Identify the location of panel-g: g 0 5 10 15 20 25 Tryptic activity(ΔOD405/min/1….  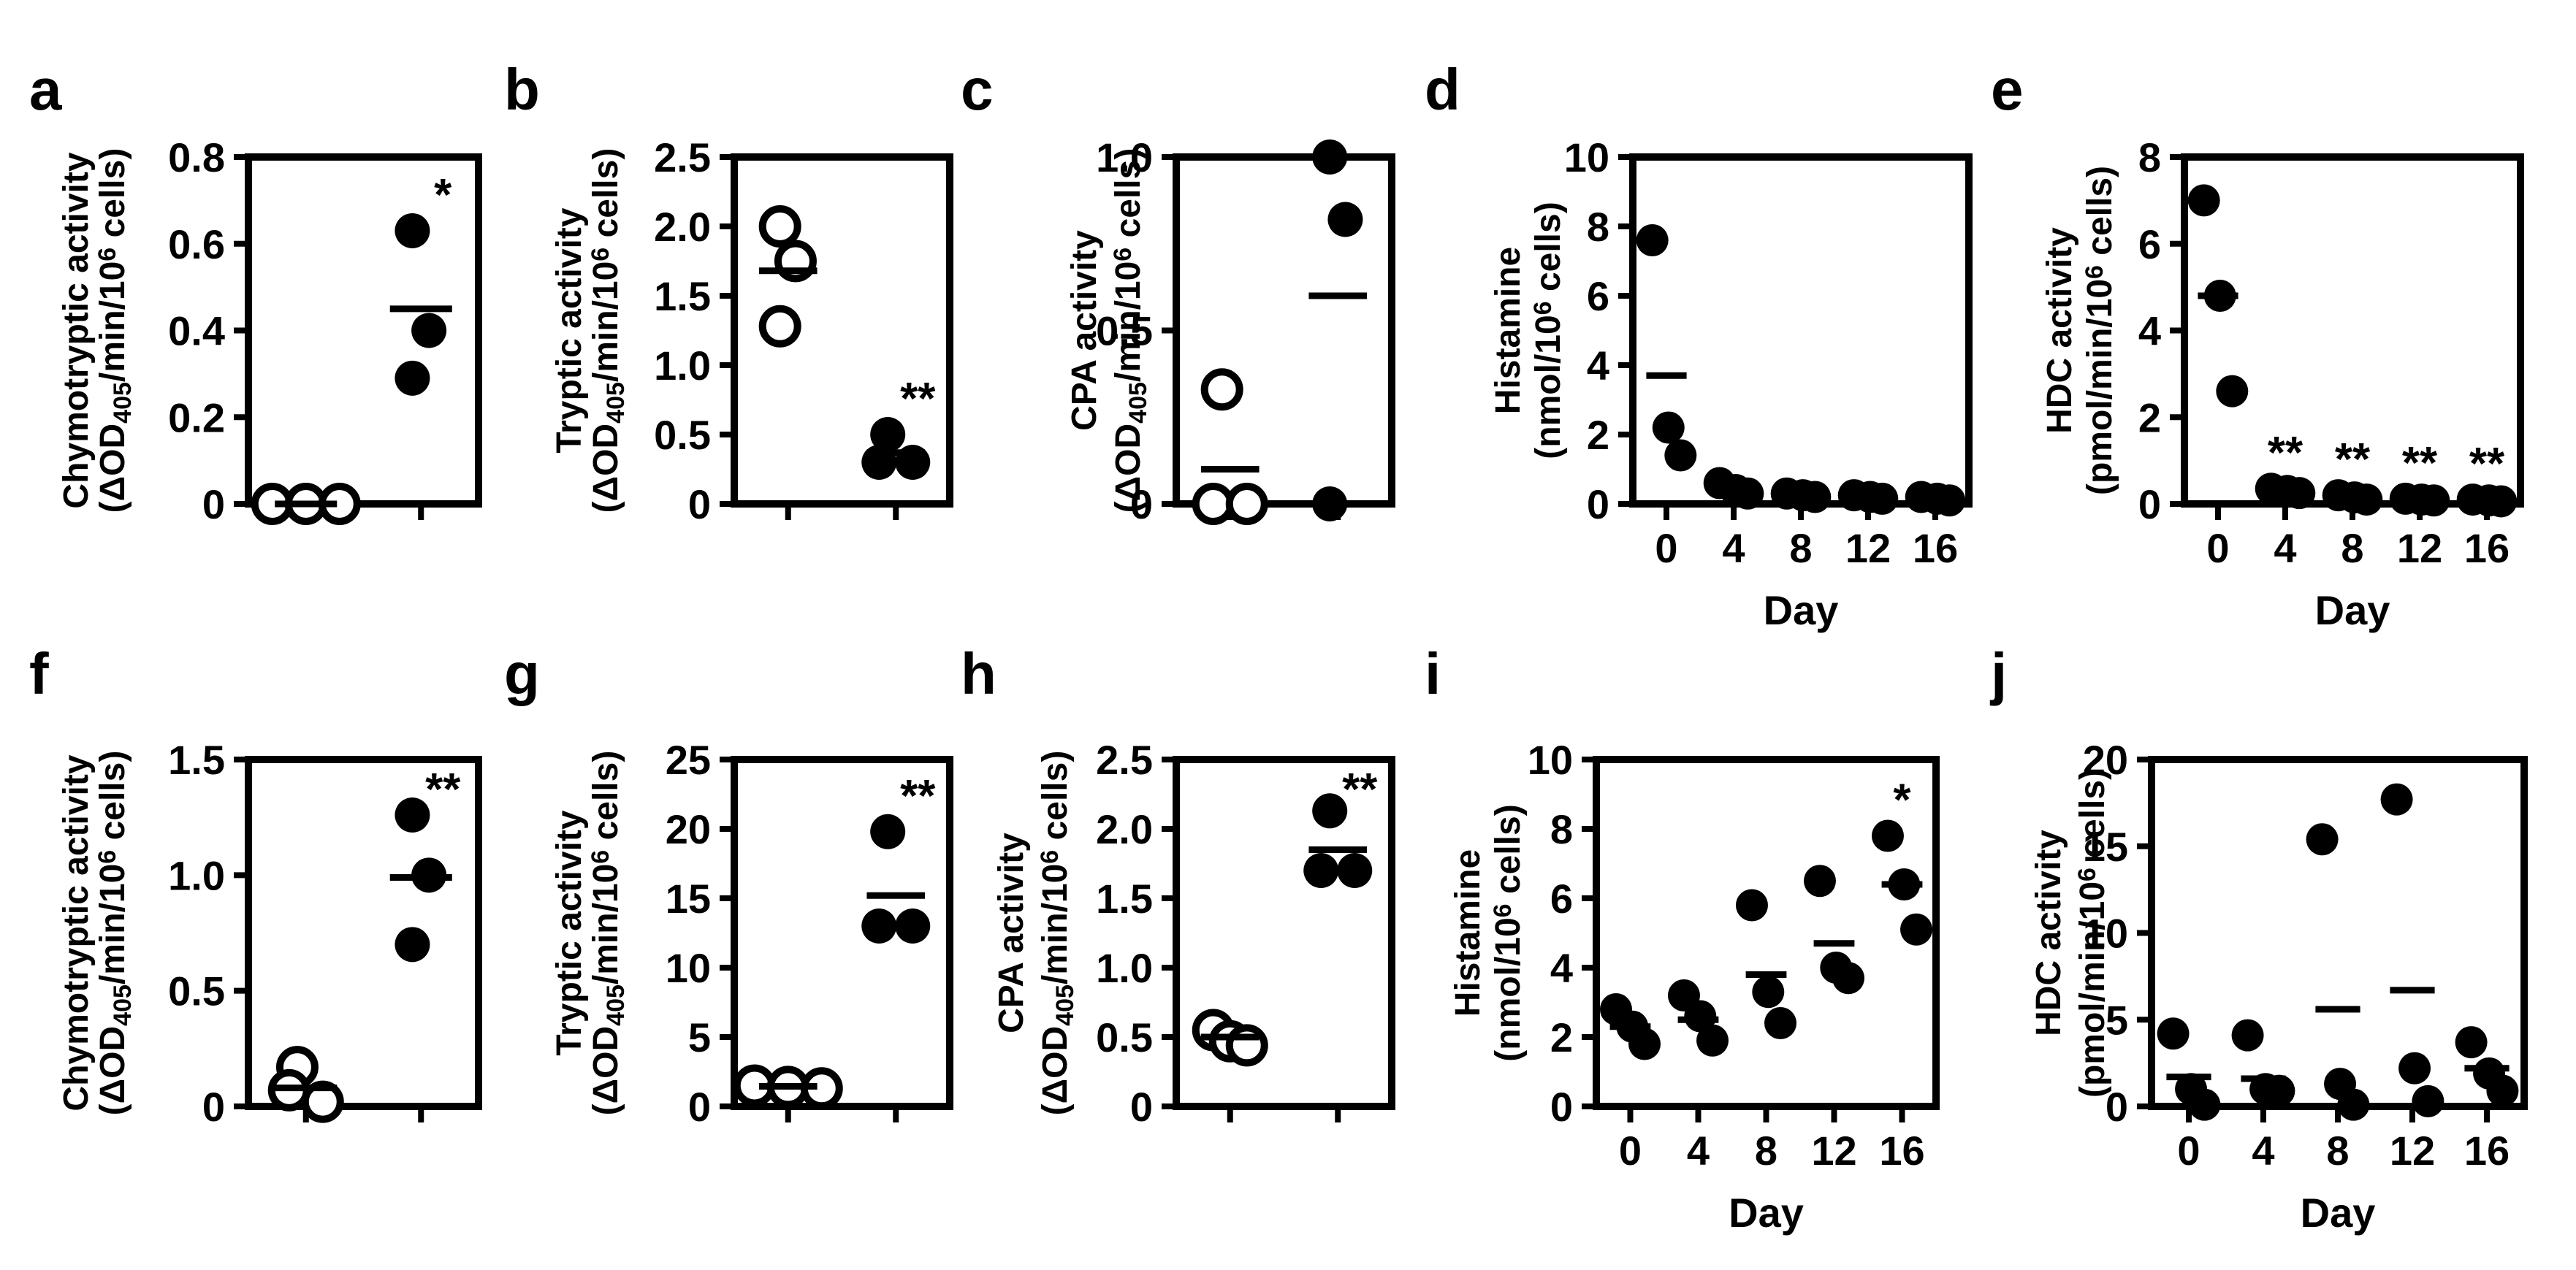
(728, 886).